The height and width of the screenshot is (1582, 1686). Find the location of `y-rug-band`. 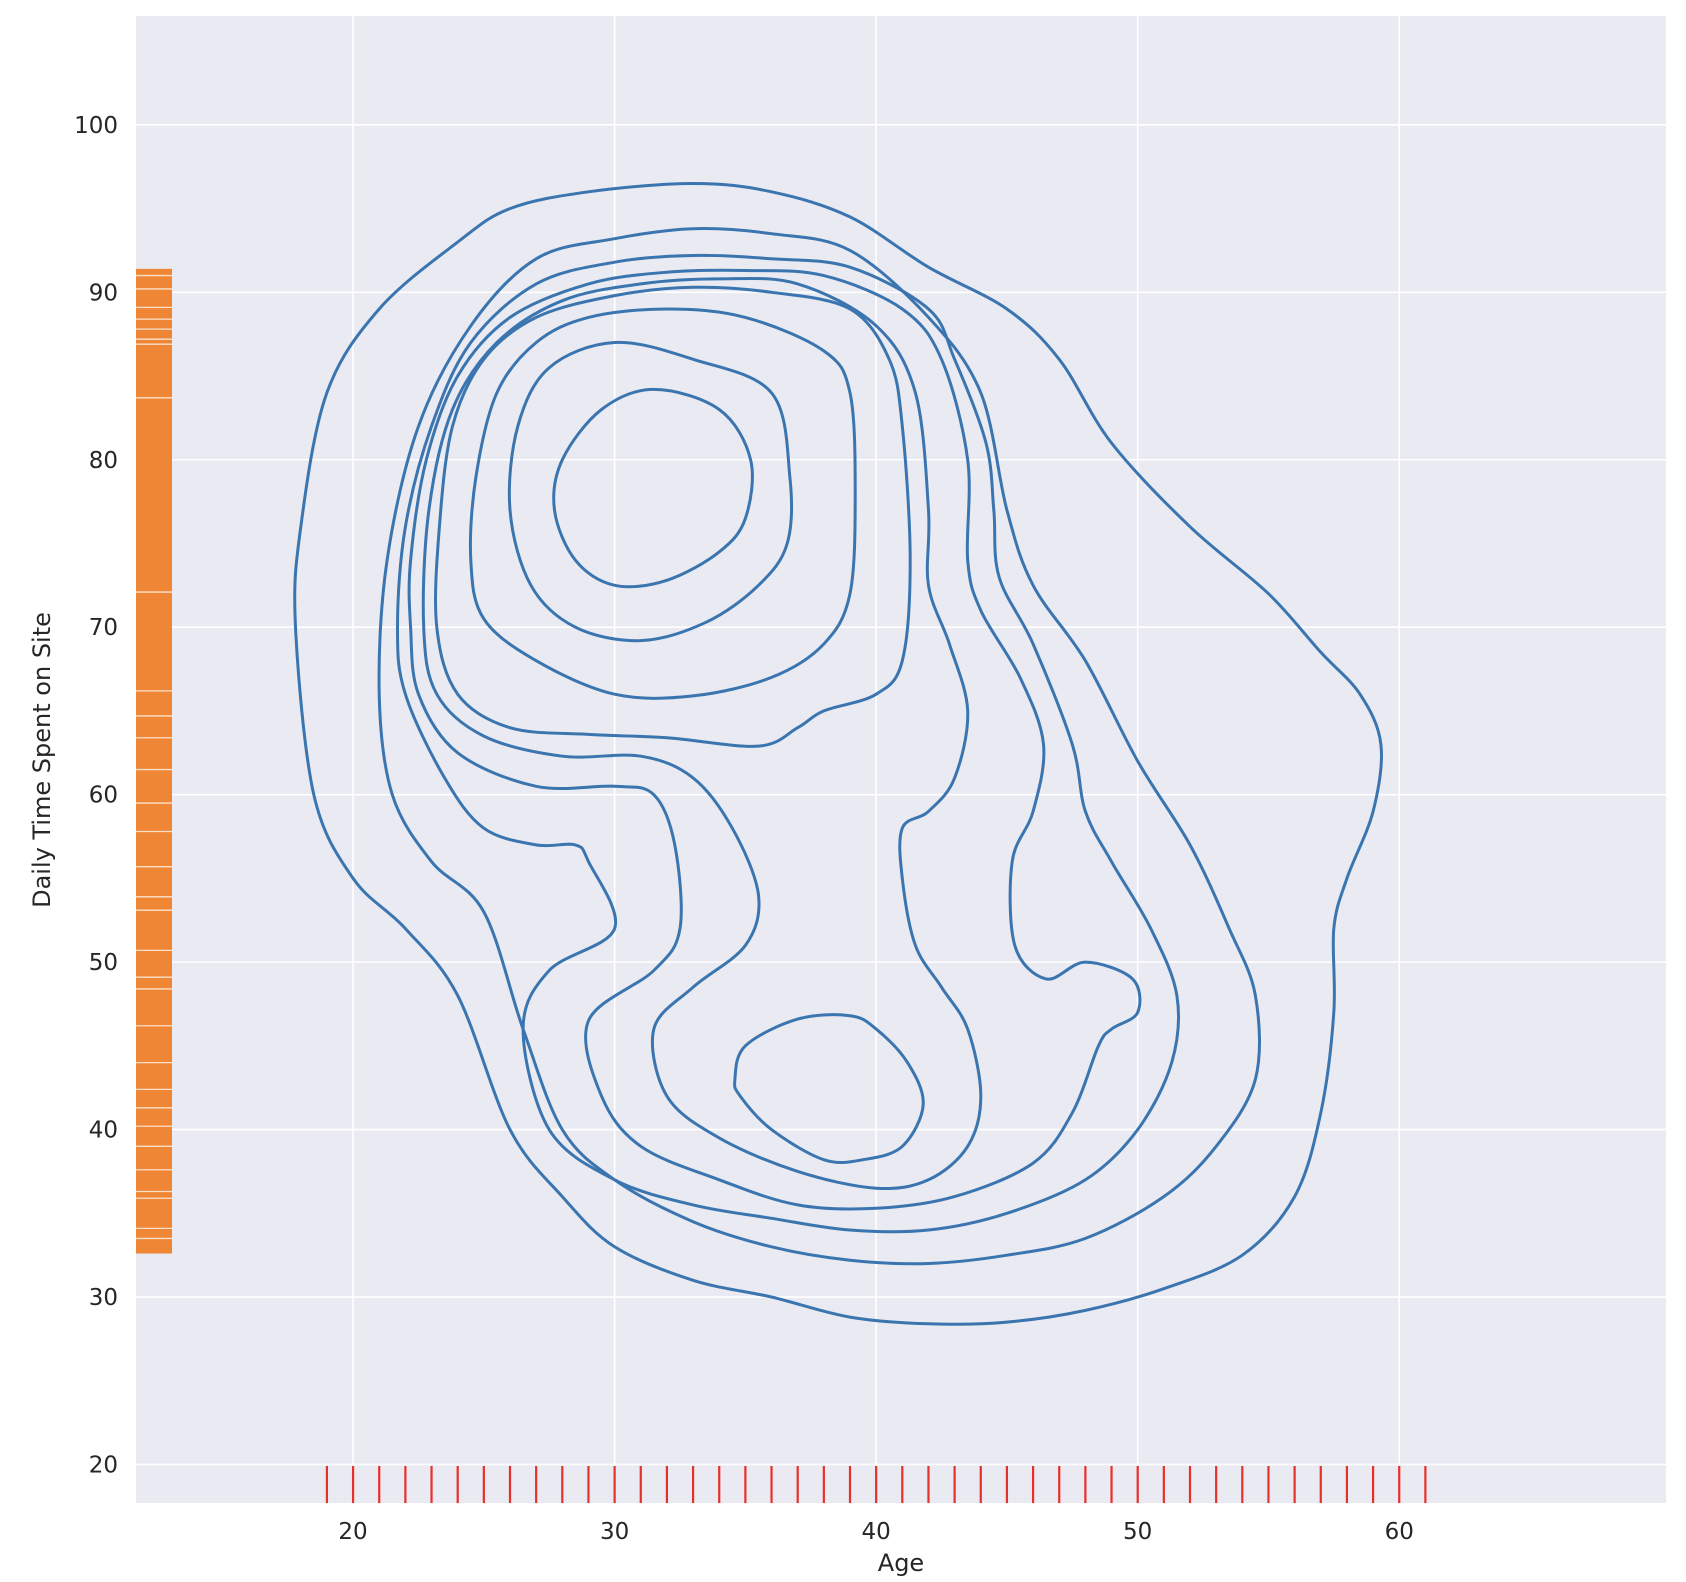

y-rug-band is located at coordinates (154, 761).